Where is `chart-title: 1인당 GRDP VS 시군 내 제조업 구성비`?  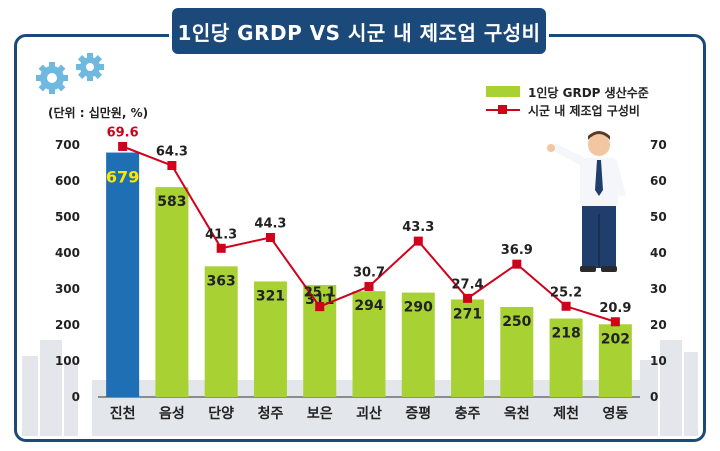
chart-title: 1인당 GRDP VS 시군 내 제조업 구성비 is located at coordinates (359, 32).